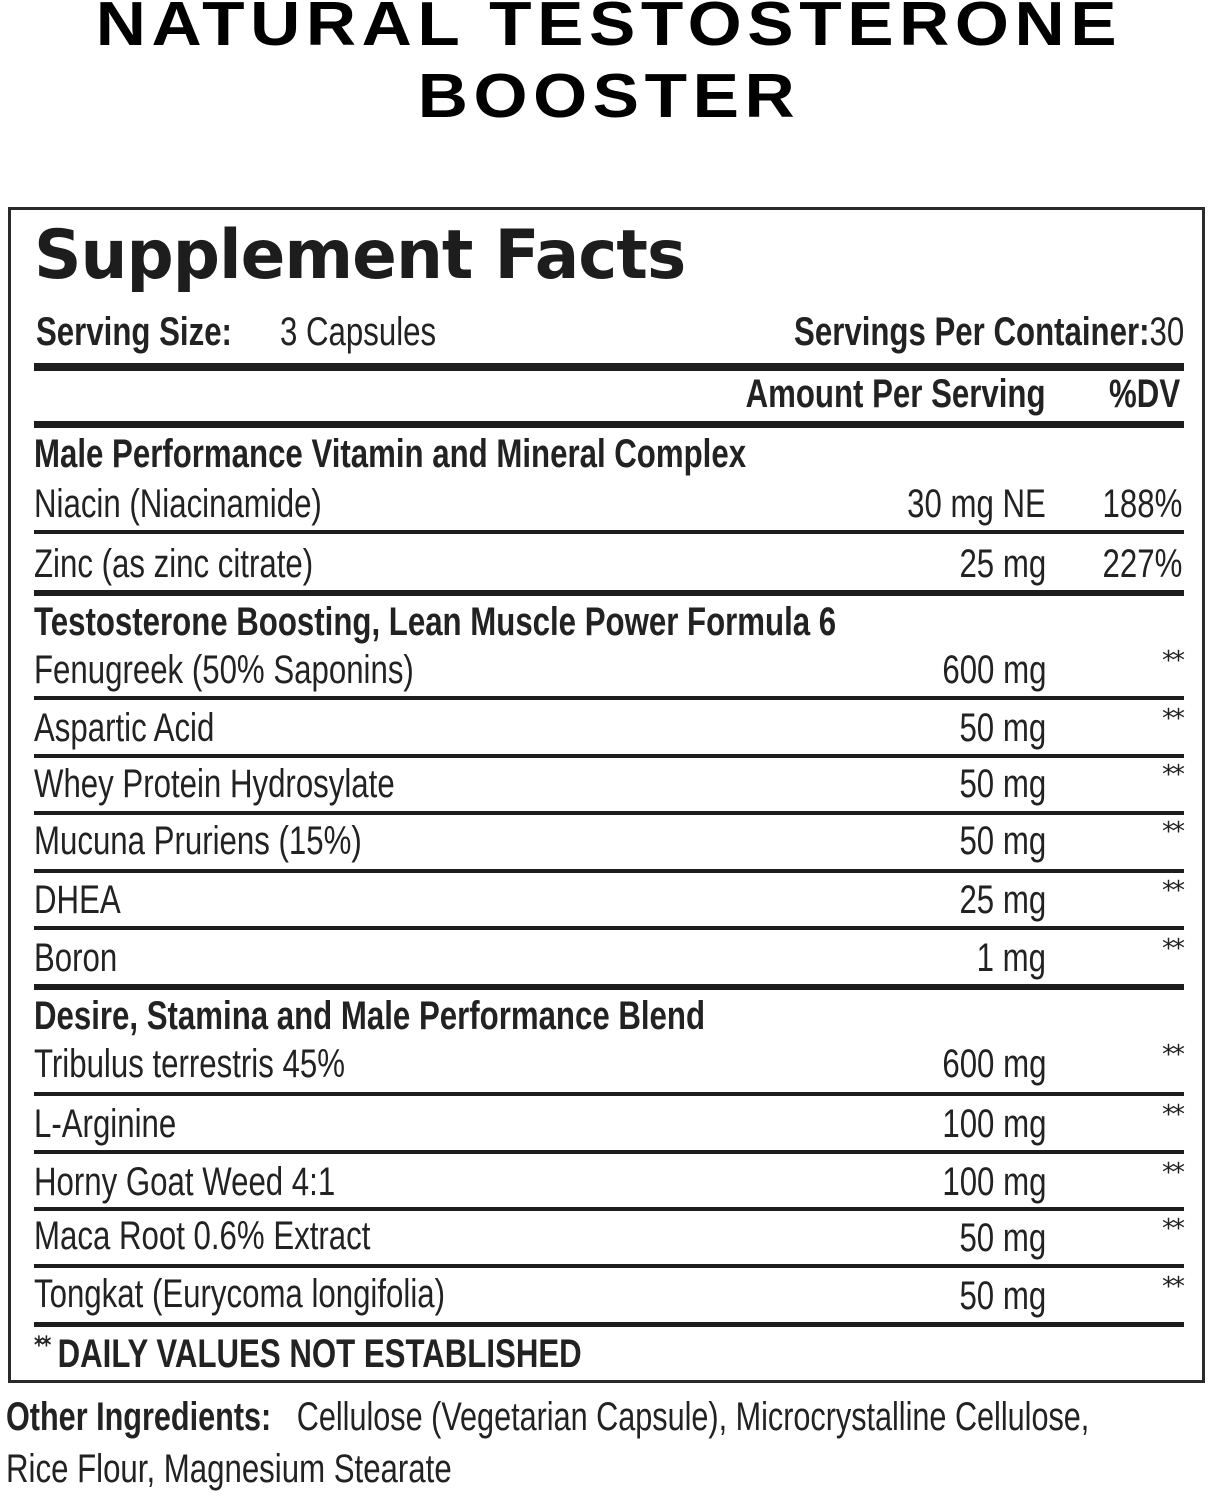 The height and width of the screenshot is (1500, 1218). I want to click on ingredient-amount: 30 mg NE, so click(976, 504).